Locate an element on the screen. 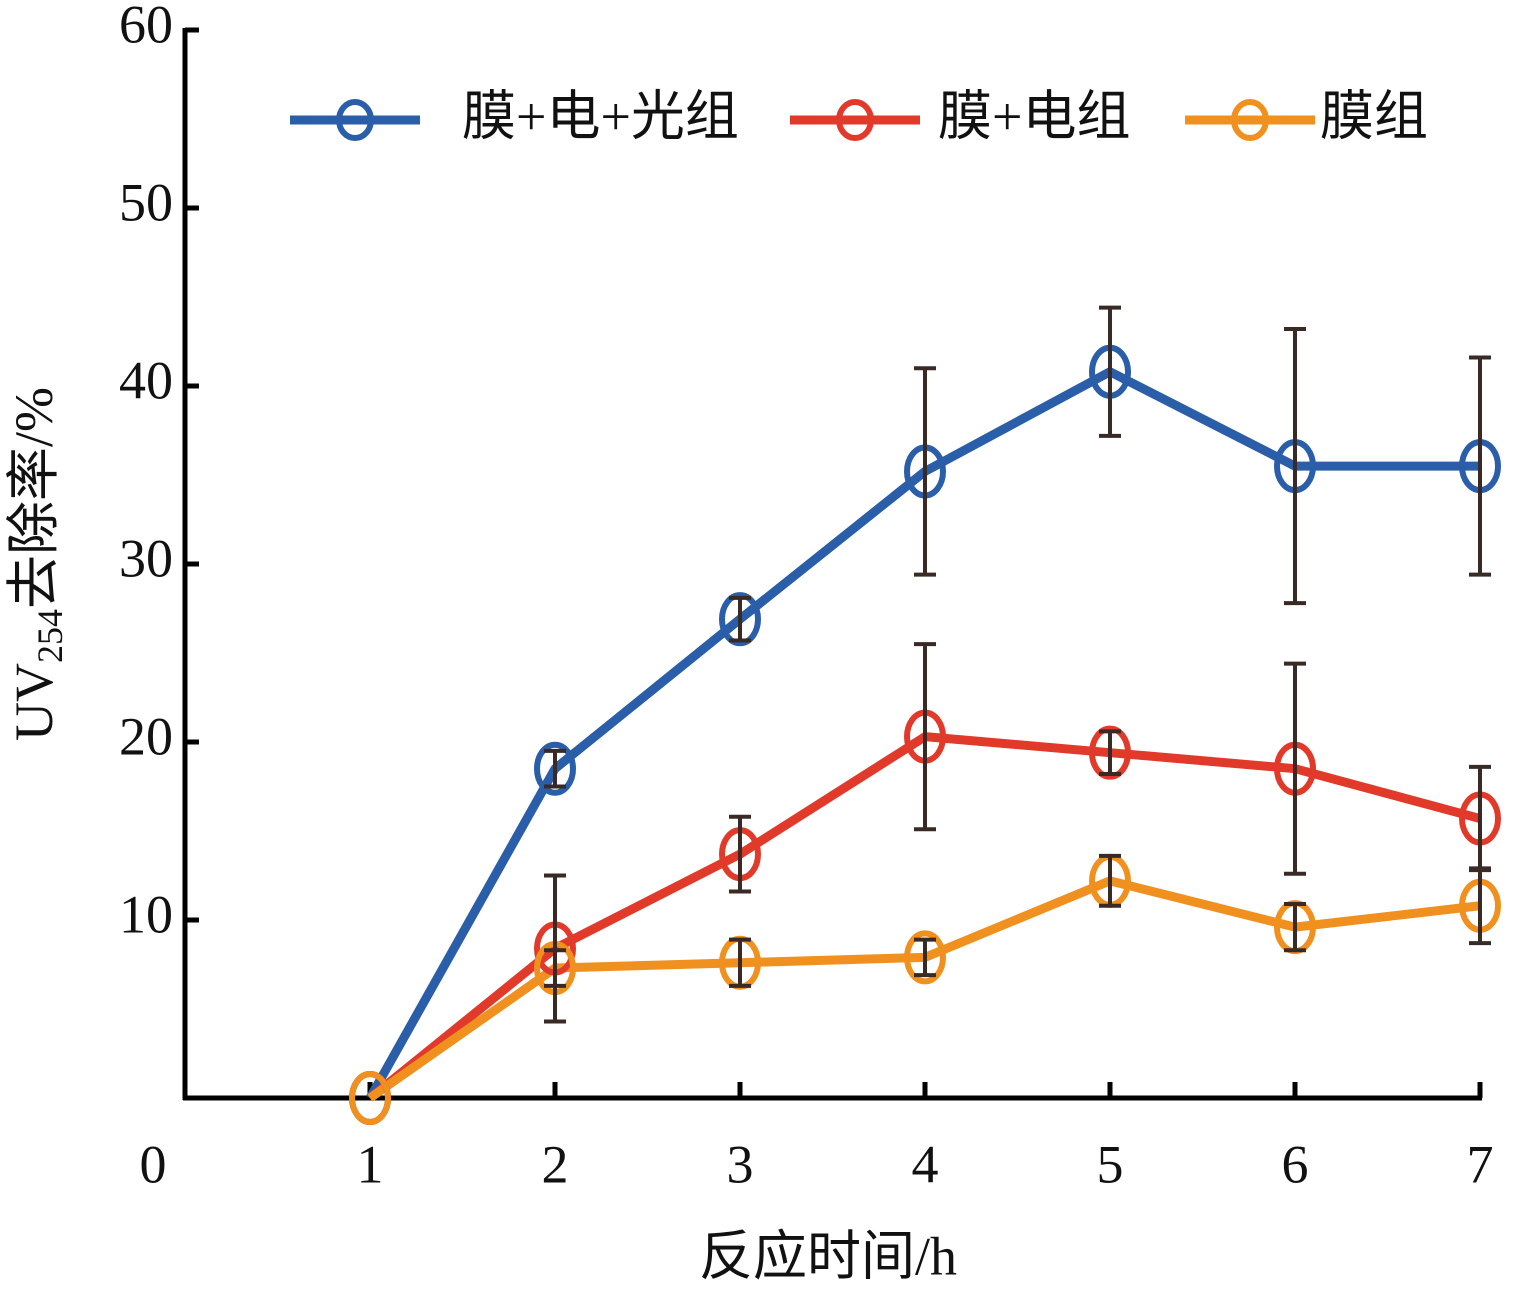  legend-label: 膜+电组 is located at coordinates (1034, 116).